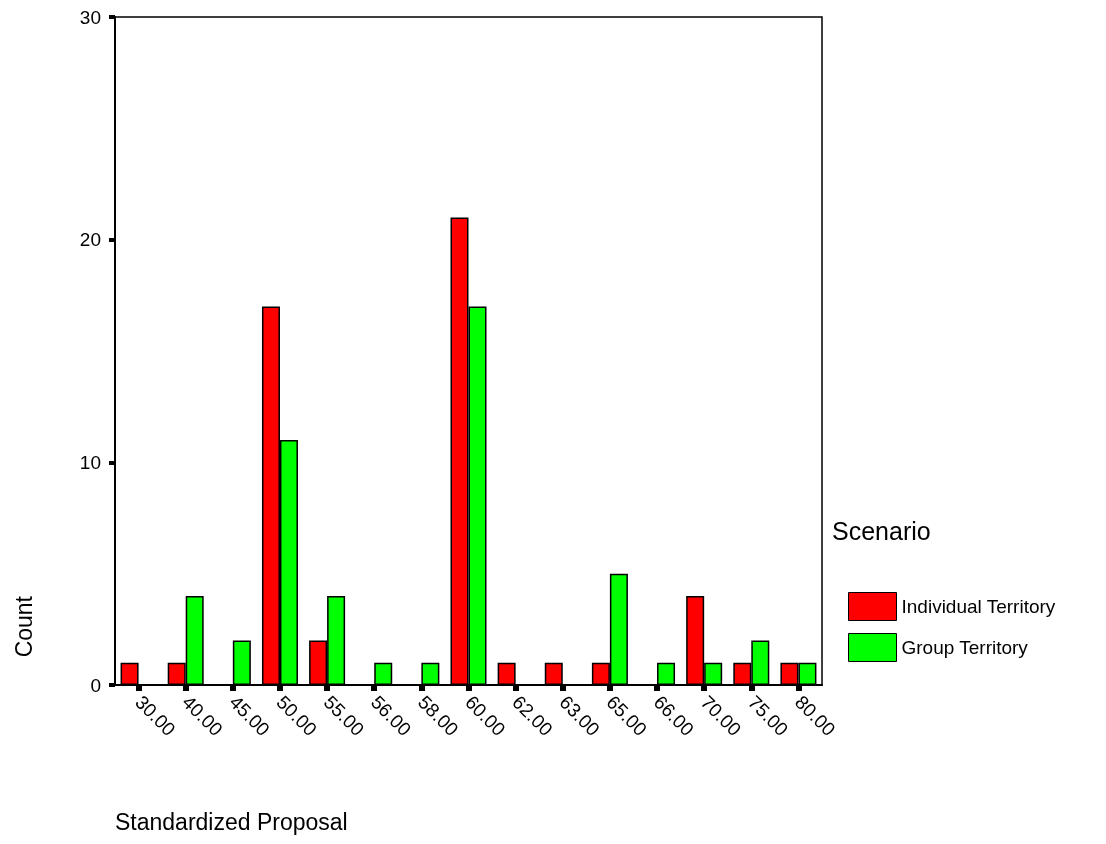 This screenshot has width=1106, height=844. I want to click on y-tick-label: 0, so click(95, 685).